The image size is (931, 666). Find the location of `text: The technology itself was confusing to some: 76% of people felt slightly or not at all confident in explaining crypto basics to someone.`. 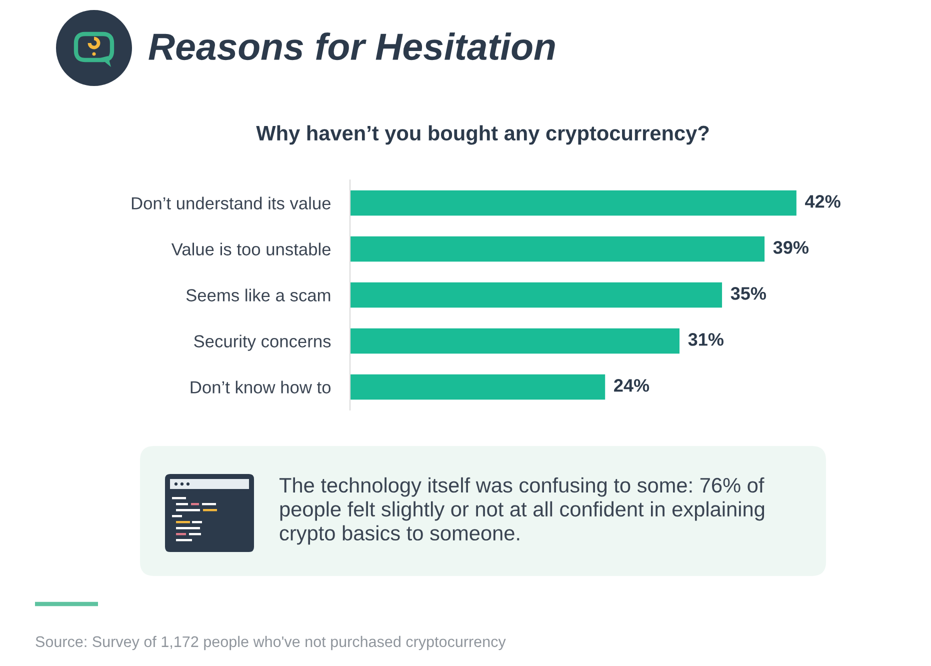

text: The technology itself was confusing to some: 76% of people felt slightly or not at all confident in explaining crypto basics to someone. is located at coordinates (521, 511).